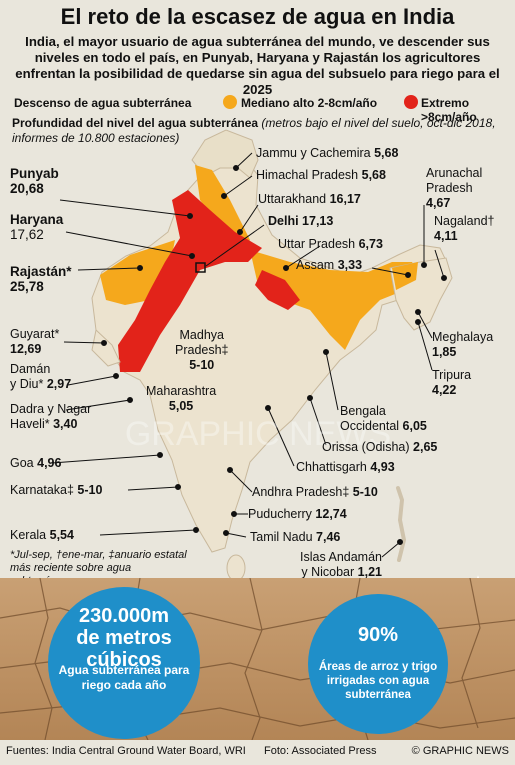  What do you see at coordinates (452, 382) in the screenshot?
I see `label-tripura: Tripura 4,22` at bounding box center [452, 382].